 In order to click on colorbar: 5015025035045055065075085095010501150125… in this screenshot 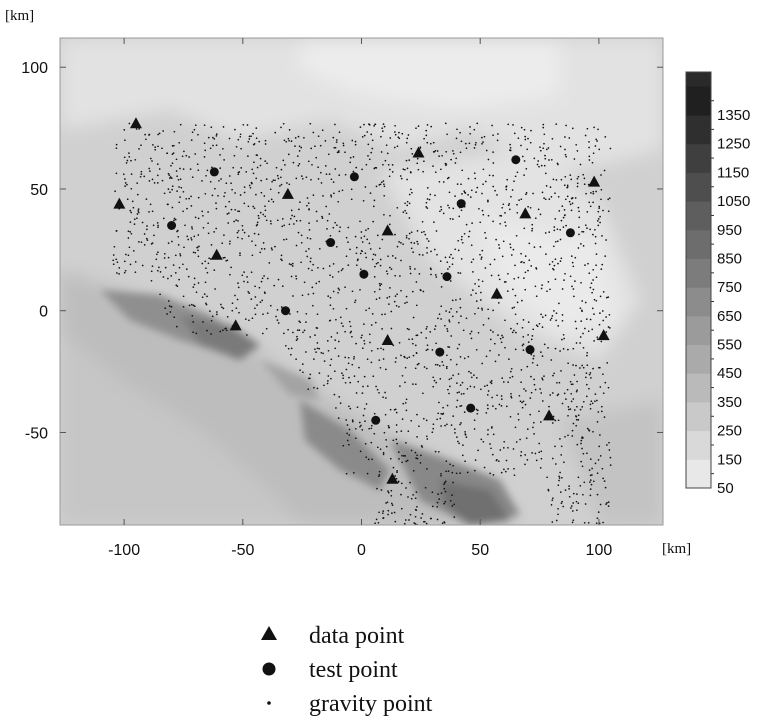, I will do `click(717, 284)`.